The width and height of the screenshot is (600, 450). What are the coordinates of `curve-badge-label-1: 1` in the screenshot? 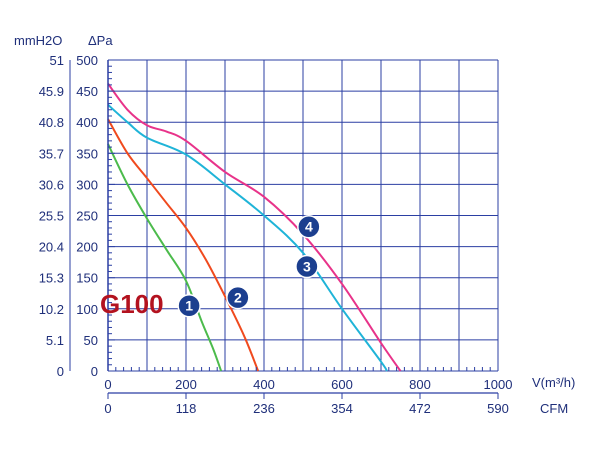 It's located at (189, 306).